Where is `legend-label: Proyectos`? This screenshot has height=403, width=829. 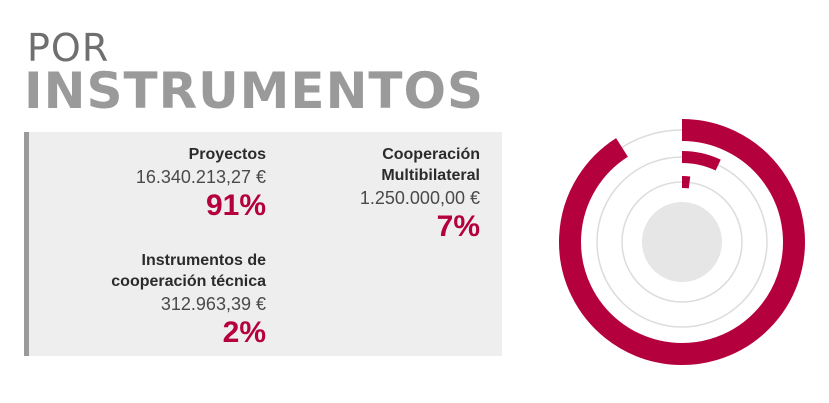
legend-label: Proyectos is located at coordinates (227, 154).